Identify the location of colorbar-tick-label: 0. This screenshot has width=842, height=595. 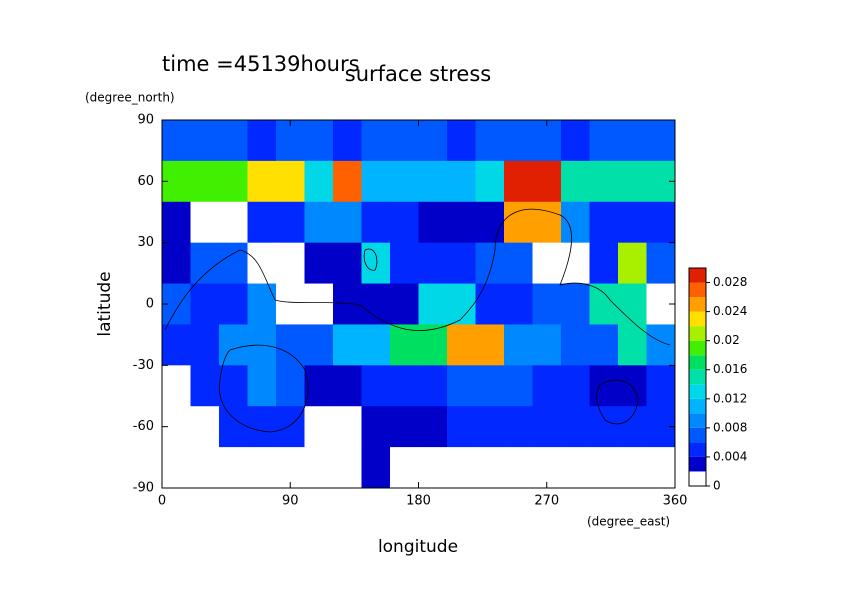
(717, 486).